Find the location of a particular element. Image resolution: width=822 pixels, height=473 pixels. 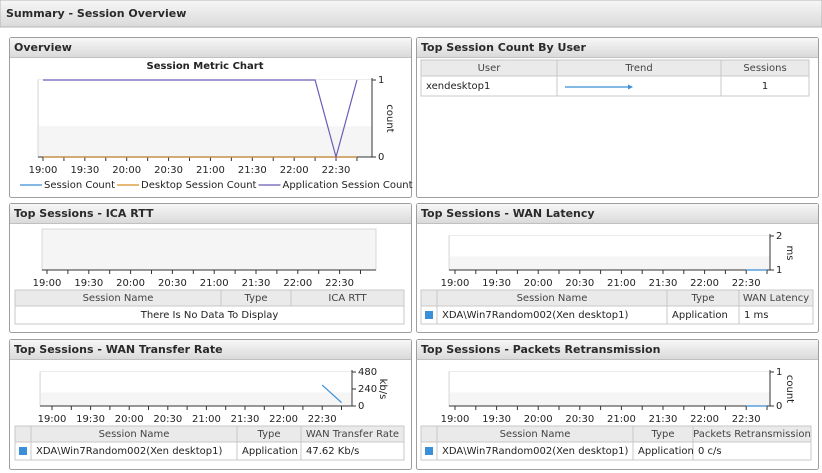

column-header: WAN Latency is located at coordinates (776, 298).